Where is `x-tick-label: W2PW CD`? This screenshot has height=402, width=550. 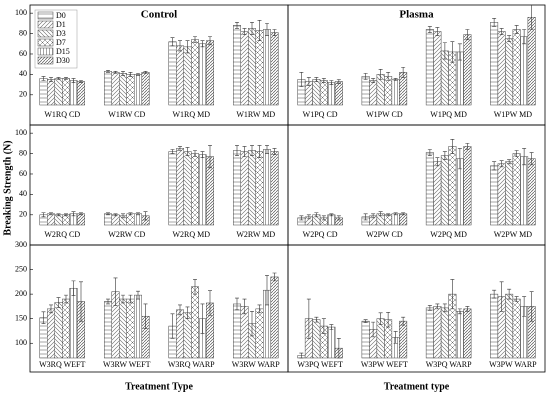
x-tick-label: W2PW CD is located at coordinates (384, 234).